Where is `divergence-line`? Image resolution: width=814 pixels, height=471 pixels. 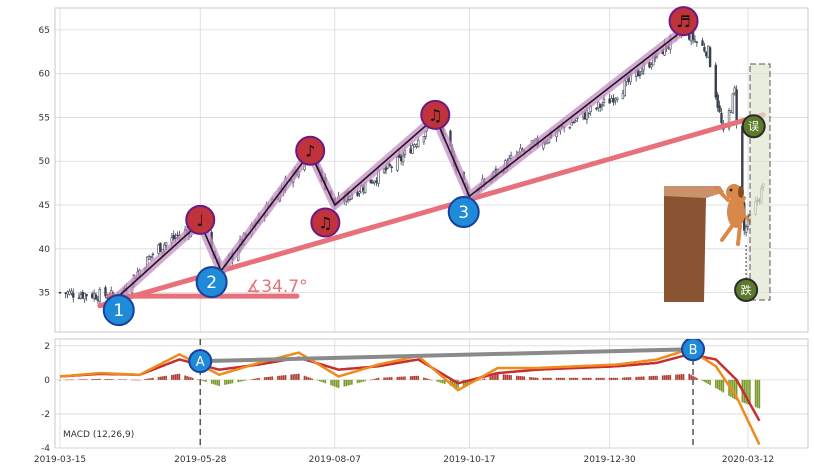 divergence-line is located at coordinates (447, 355).